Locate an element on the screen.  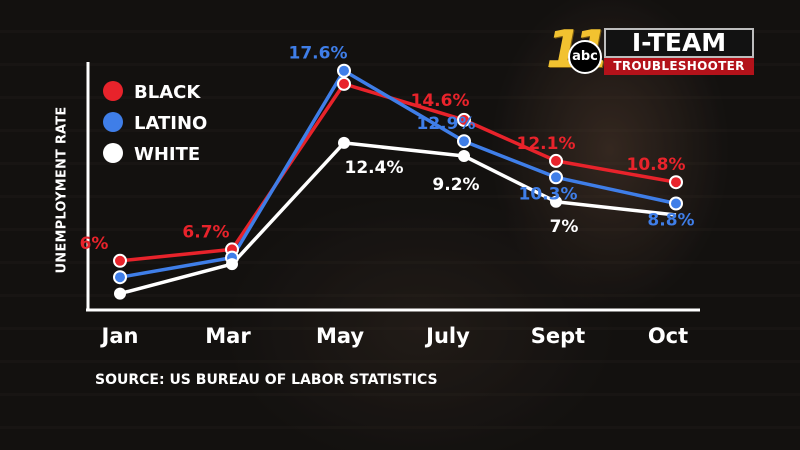
data-point-white-mar is located at coordinates (232, 264).